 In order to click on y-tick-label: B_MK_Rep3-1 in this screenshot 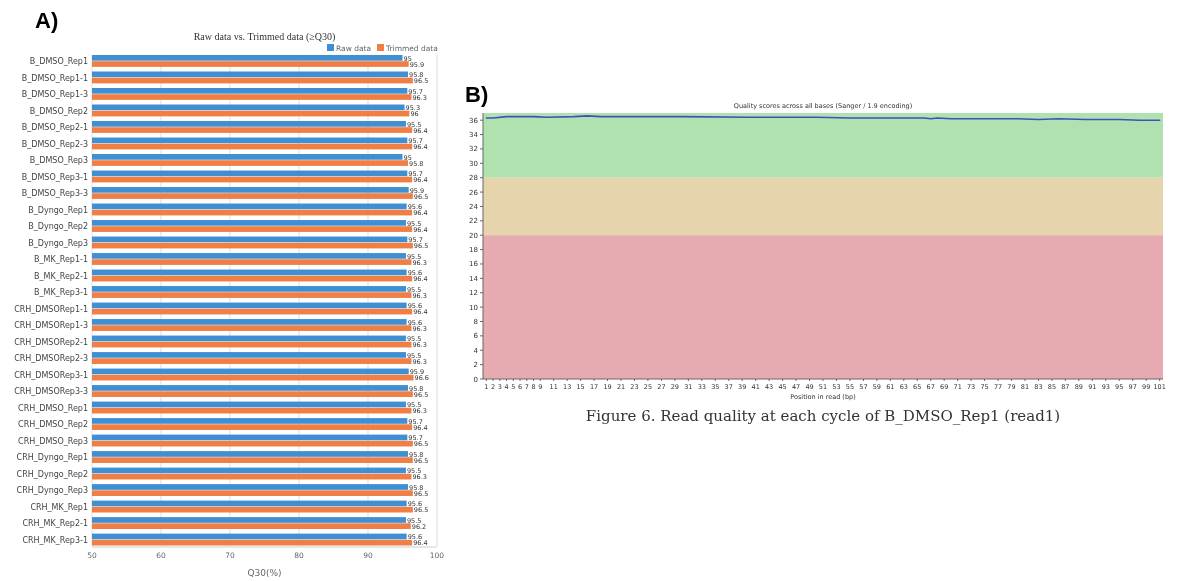, I will do `click(61, 293)`.